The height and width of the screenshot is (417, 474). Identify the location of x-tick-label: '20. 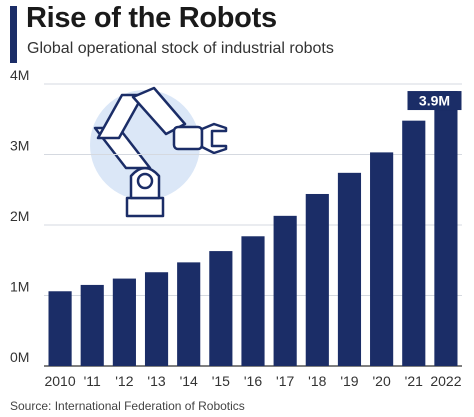
(381, 381).